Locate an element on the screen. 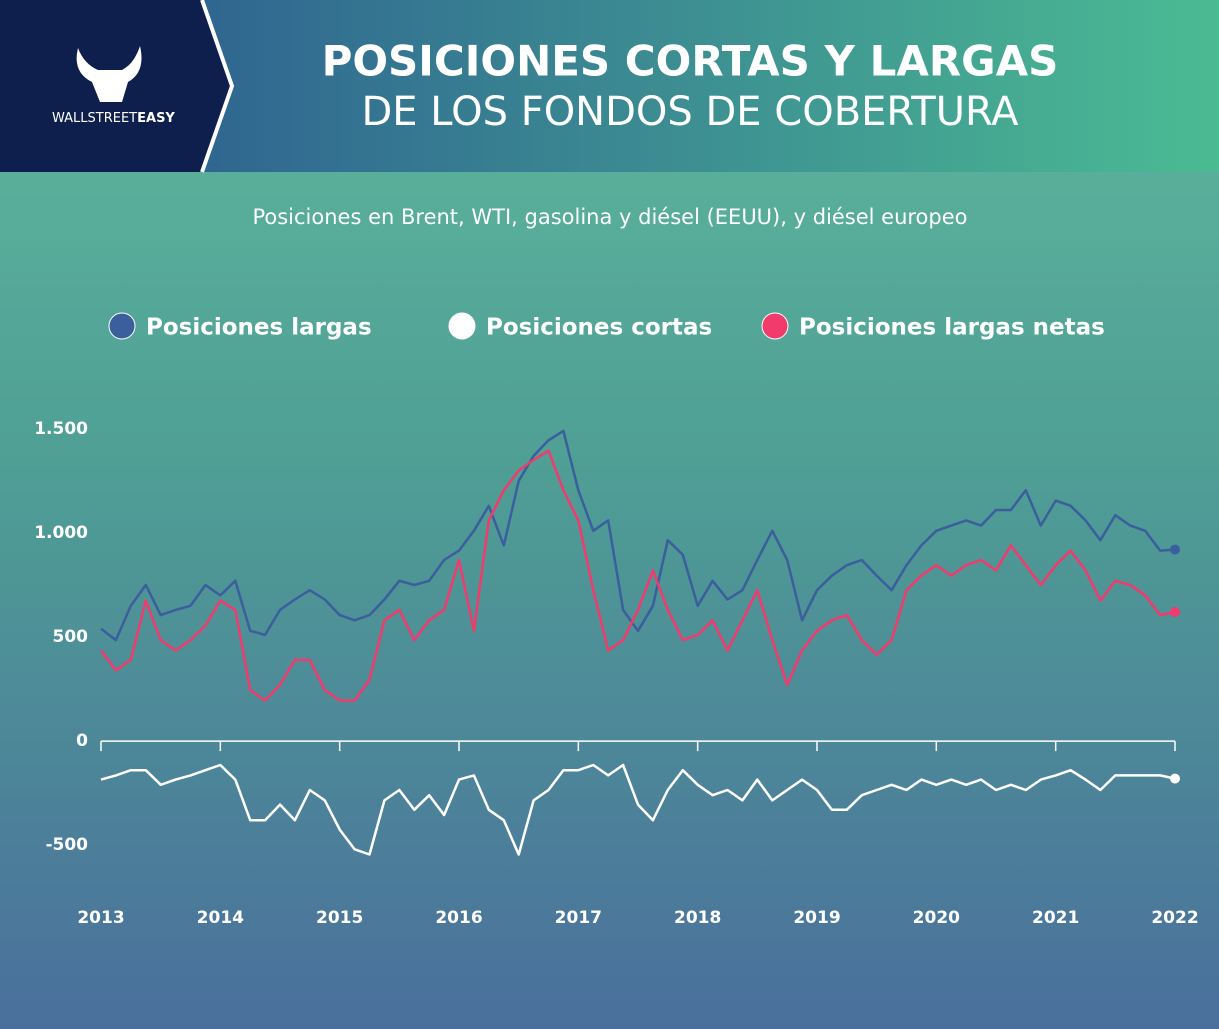 The height and width of the screenshot is (1029, 1219). y-tick-label: 1.500 is located at coordinates (61, 429).